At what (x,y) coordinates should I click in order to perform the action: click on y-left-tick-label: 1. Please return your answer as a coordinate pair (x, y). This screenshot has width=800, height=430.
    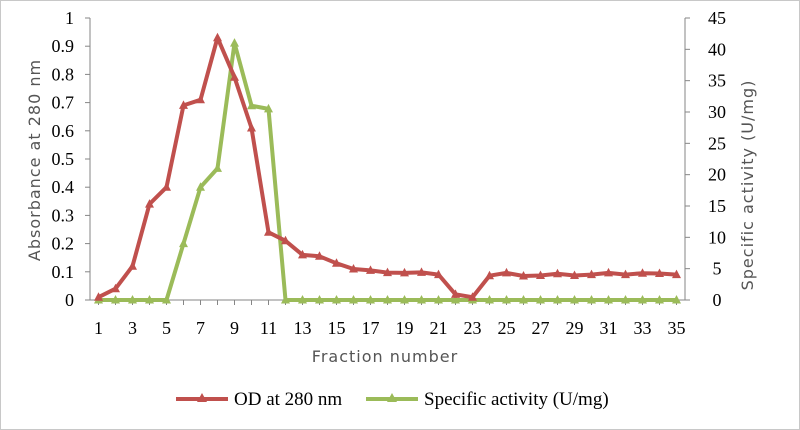
    Looking at the image, I should click on (69, 18).